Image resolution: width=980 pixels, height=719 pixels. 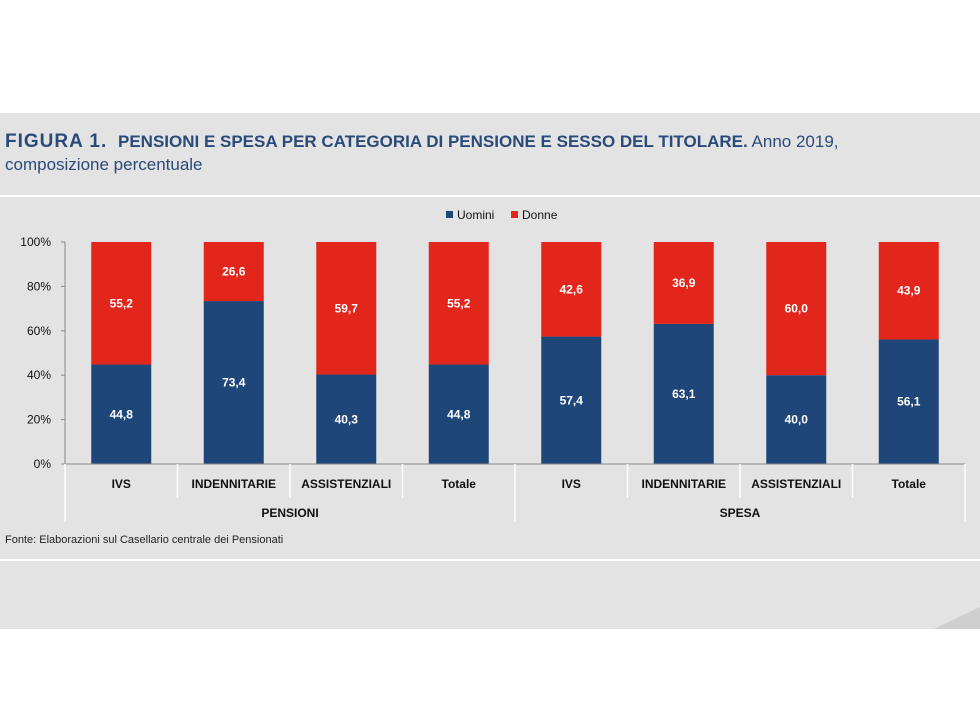 What do you see at coordinates (475, 215) in the screenshot?
I see `legend-label: Uomini` at bounding box center [475, 215].